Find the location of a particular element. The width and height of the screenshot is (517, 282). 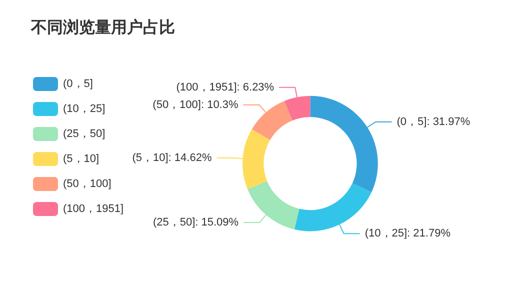

slice-label: (5，10] is located at coordinates (150, 158).